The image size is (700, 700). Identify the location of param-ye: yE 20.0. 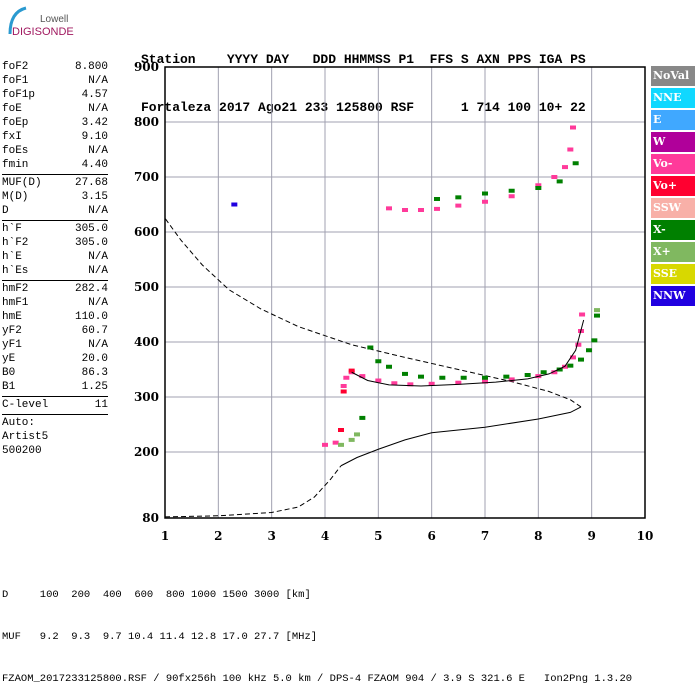
(55, 359).